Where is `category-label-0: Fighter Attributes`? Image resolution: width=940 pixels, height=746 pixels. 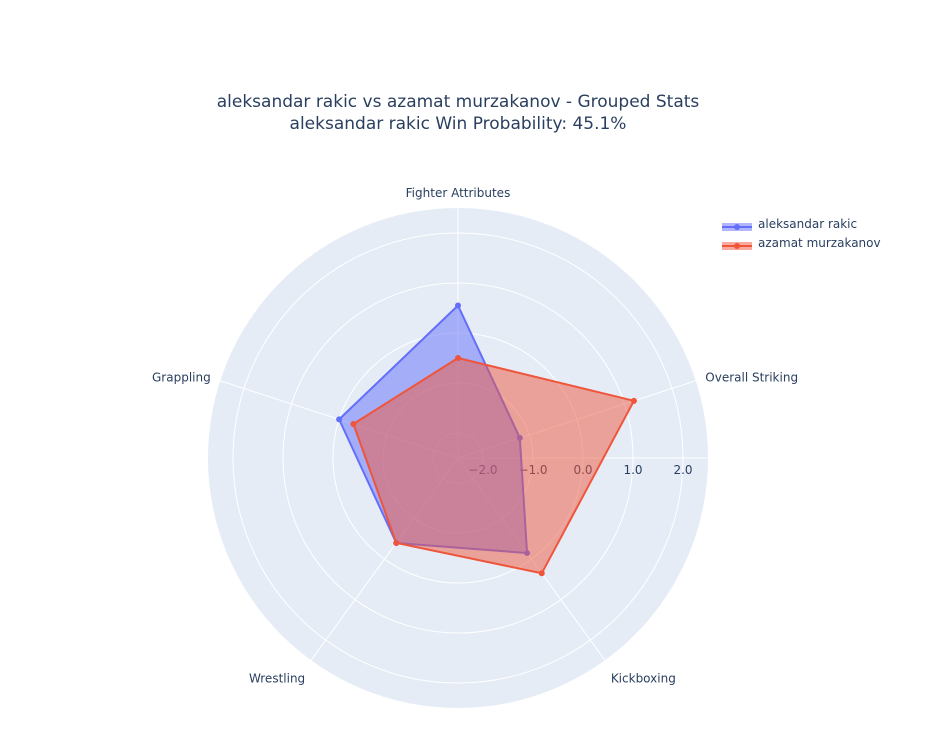
category-label-0: Fighter Attributes is located at coordinates (458, 193).